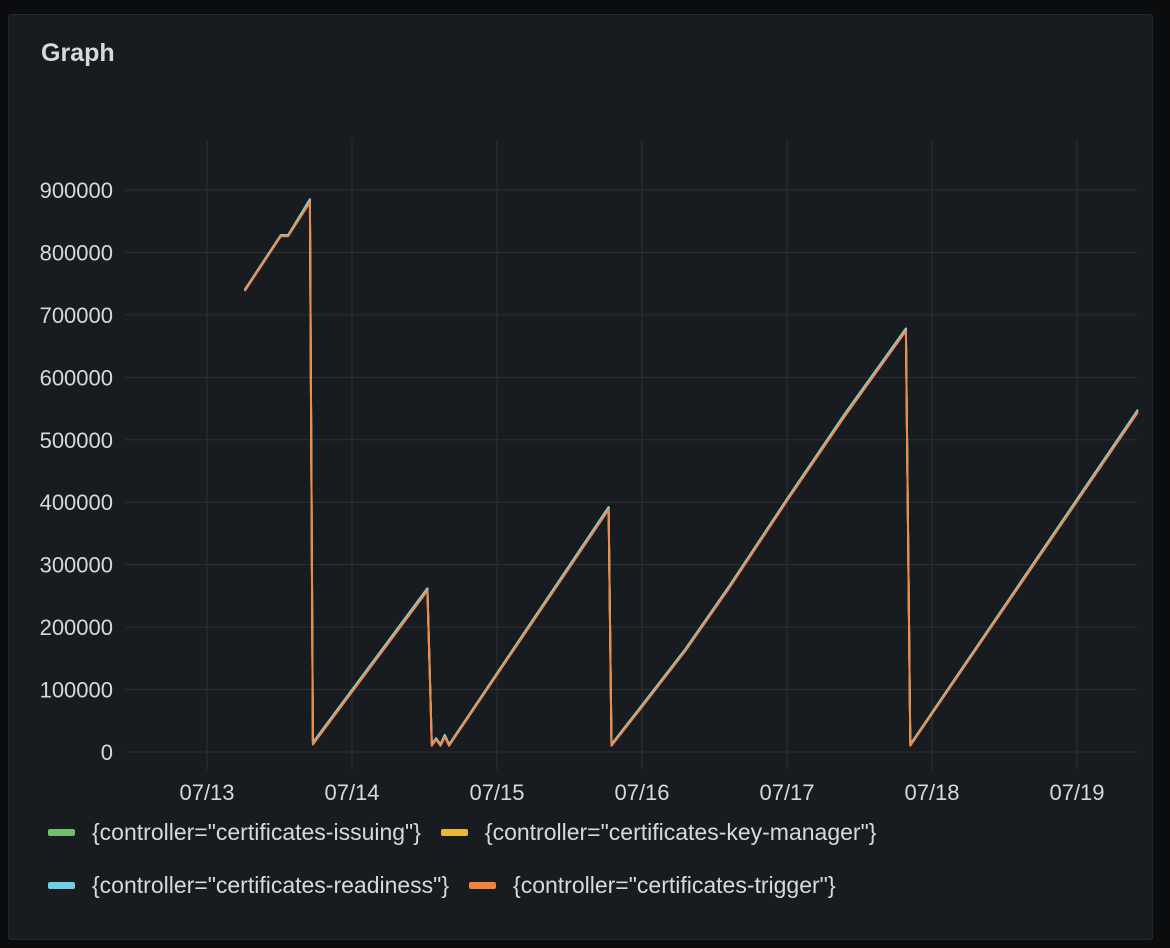 The image size is (1170, 948). What do you see at coordinates (76, 315) in the screenshot?
I see `y-tick-label: 700000` at bounding box center [76, 315].